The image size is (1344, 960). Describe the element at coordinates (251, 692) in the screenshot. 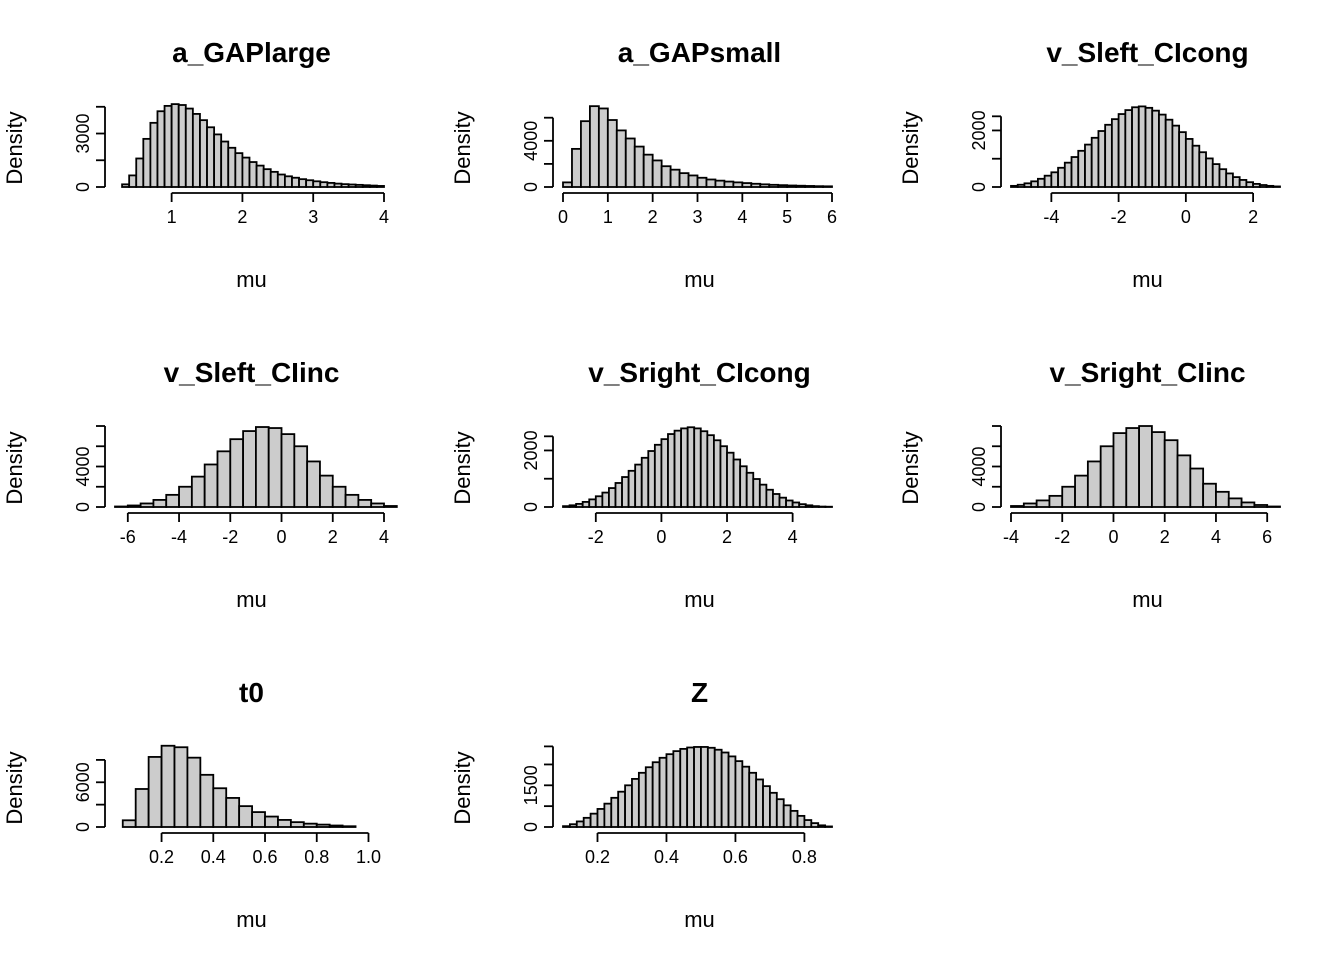

I see `panel-title: t0` at that location.